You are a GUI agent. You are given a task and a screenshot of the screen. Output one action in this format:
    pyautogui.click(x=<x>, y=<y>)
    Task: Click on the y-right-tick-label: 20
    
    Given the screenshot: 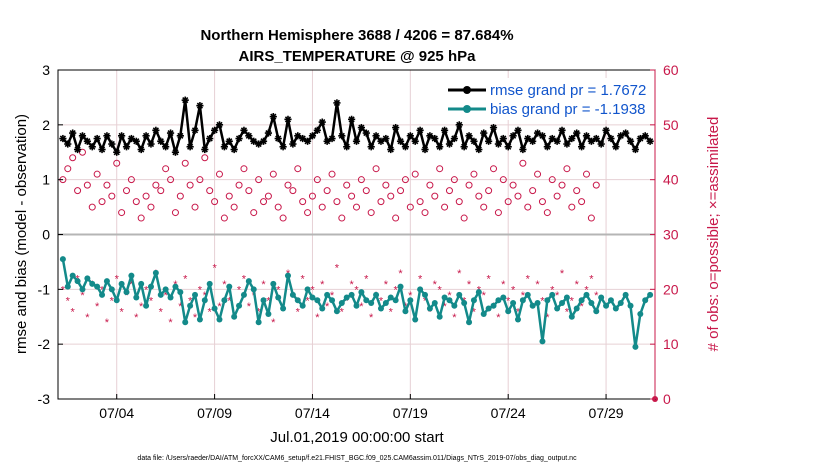 What is the action you would take?
    pyautogui.click(x=671, y=289)
    